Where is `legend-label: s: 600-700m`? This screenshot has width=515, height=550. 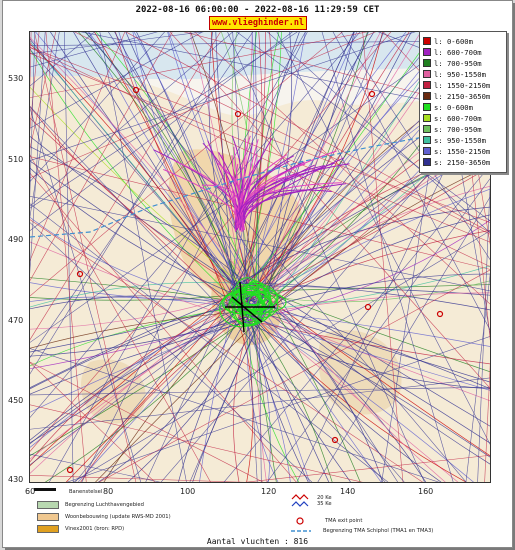
legend-label: s: 600-700m is located at coordinates (458, 118).